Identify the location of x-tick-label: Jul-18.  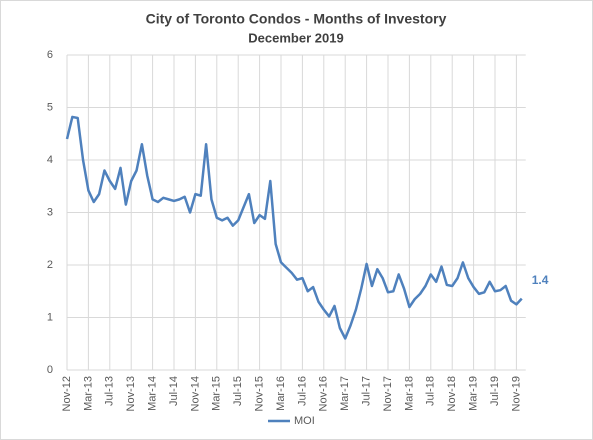
(431, 391).